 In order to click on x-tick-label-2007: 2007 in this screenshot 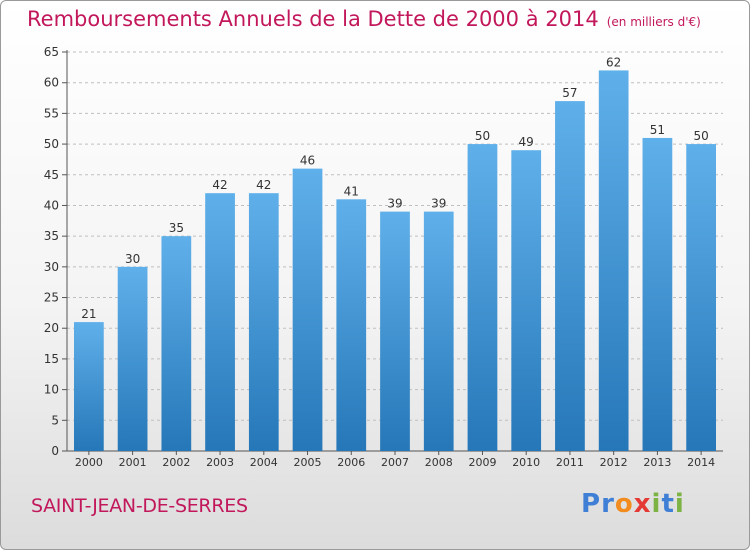, I will do `click(395, 462)`.